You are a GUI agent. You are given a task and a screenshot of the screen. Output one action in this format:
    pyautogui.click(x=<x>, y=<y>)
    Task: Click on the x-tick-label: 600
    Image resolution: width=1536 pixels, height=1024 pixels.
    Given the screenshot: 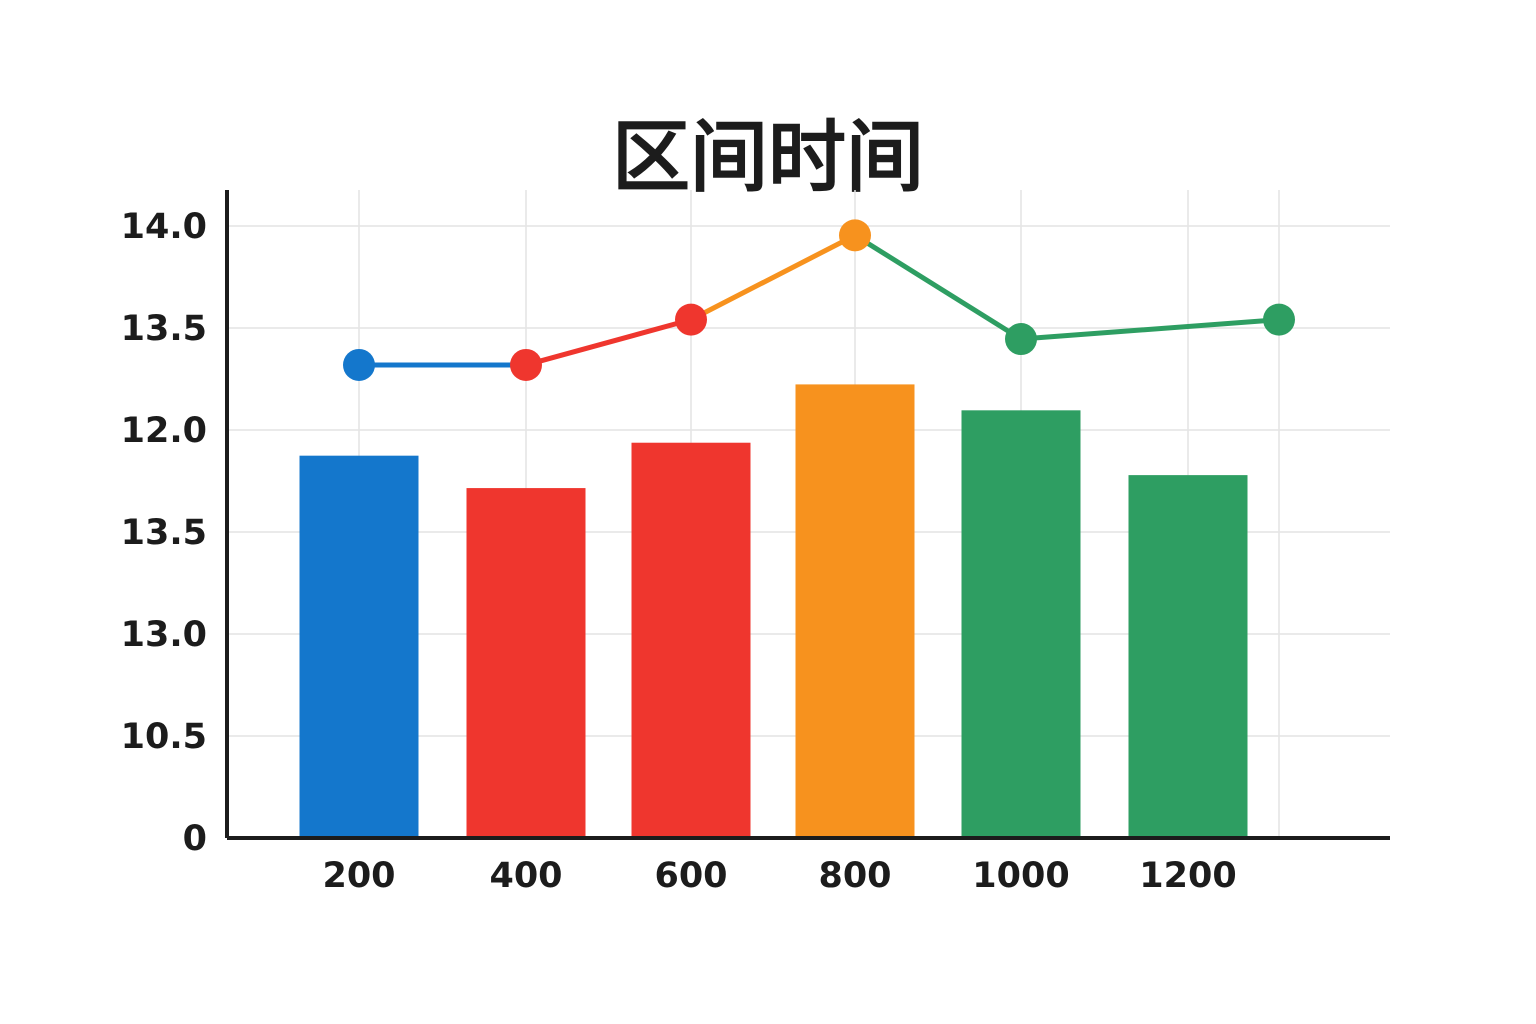 What is the action you would take?
    pyautogui.click(x=690, y=876)
    